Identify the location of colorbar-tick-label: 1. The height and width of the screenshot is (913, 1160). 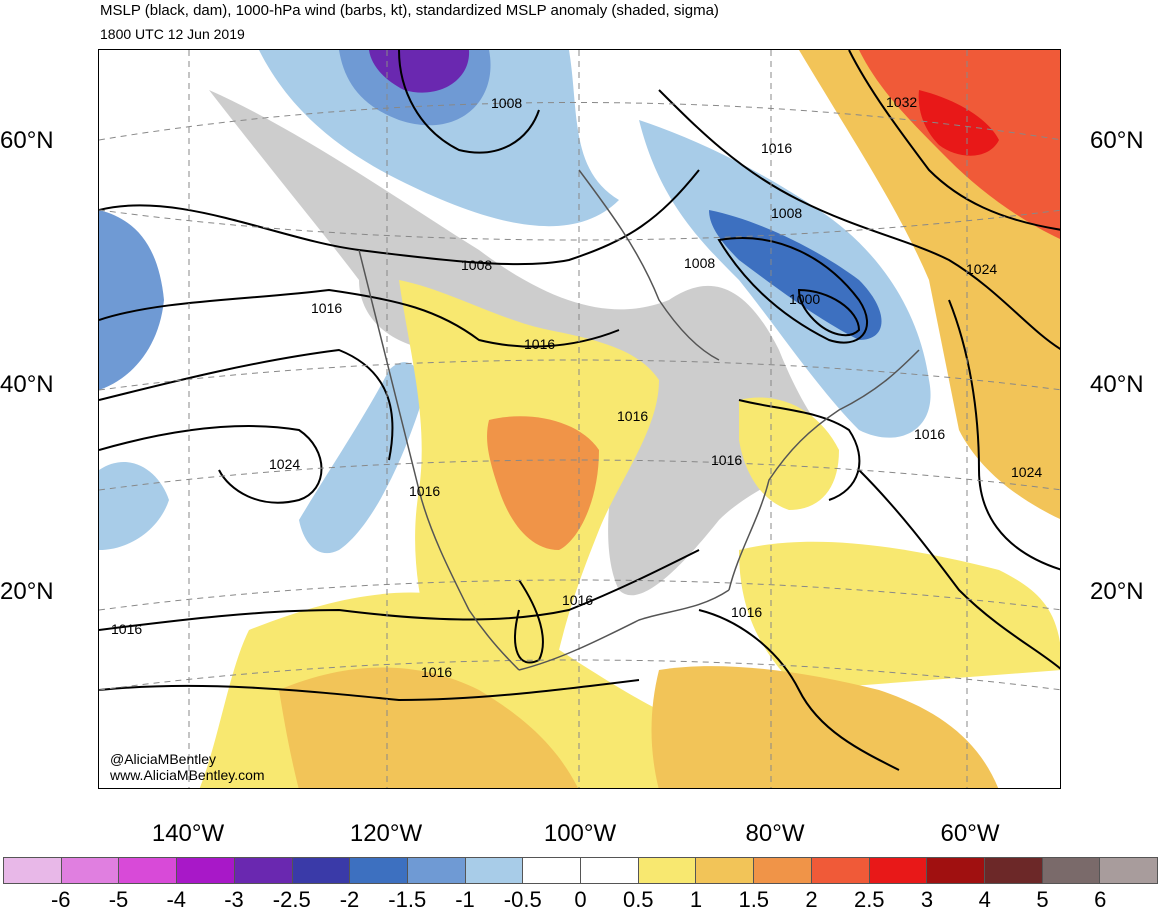
(696, 899).